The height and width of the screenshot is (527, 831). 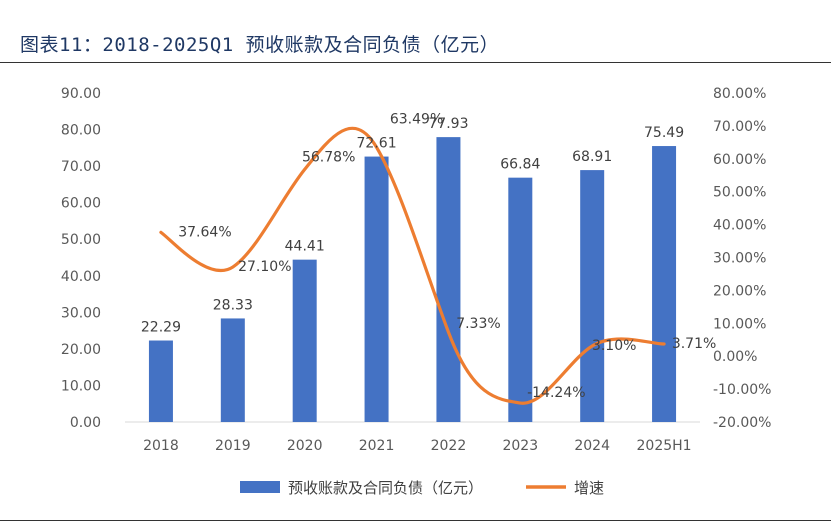 I want to click on category-label: 2023, so click(x=520, y=446).